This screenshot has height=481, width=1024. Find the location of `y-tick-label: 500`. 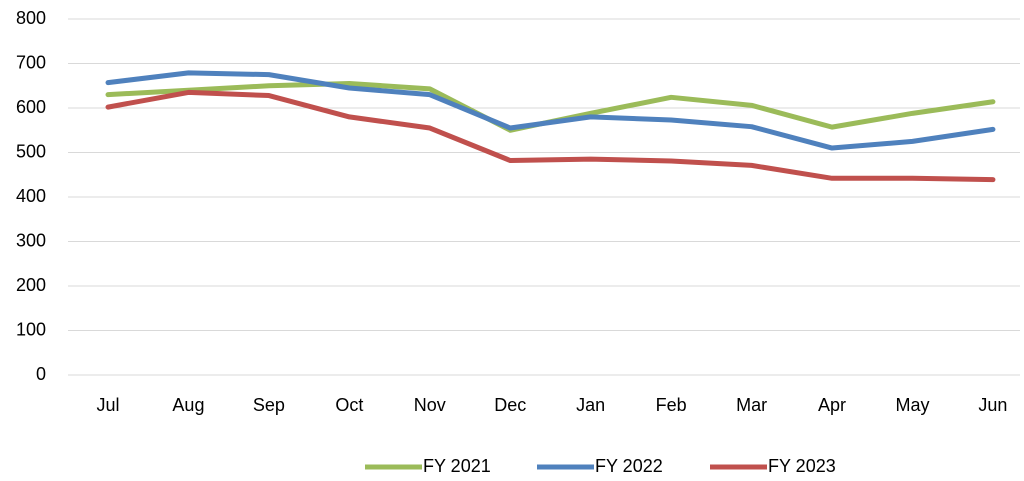

y-tick-label: 500 is located at coordinates (31, 151).